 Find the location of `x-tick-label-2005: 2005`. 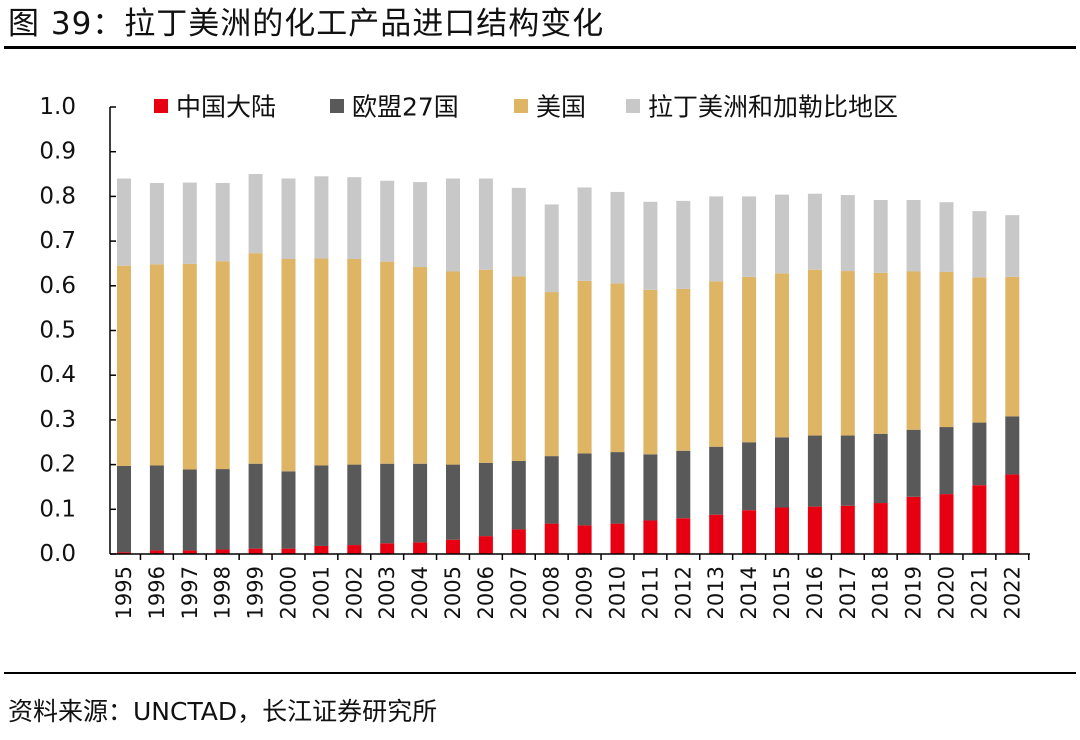

x-tick-label-2005: 2005 is located at coordinates (453, 592).